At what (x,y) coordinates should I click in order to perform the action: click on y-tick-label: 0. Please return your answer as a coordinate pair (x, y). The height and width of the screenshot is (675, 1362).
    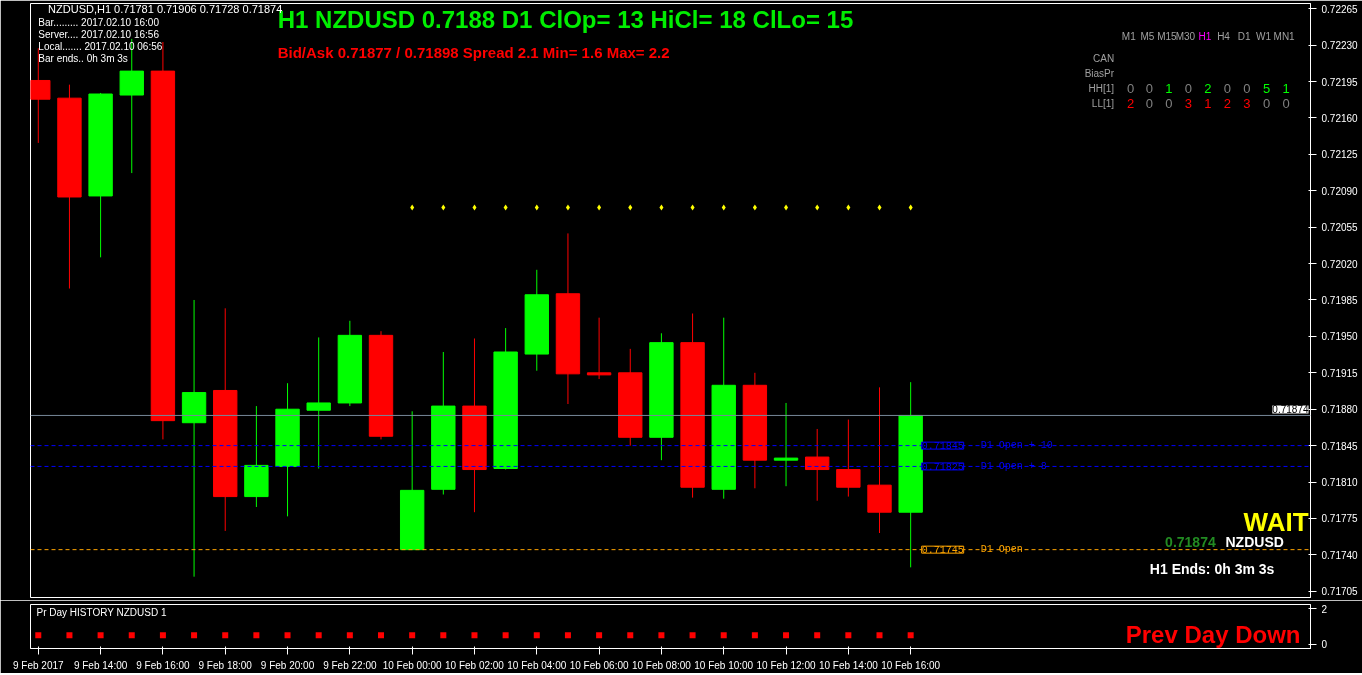
    Looking at the image, I should click on (1324, 645).